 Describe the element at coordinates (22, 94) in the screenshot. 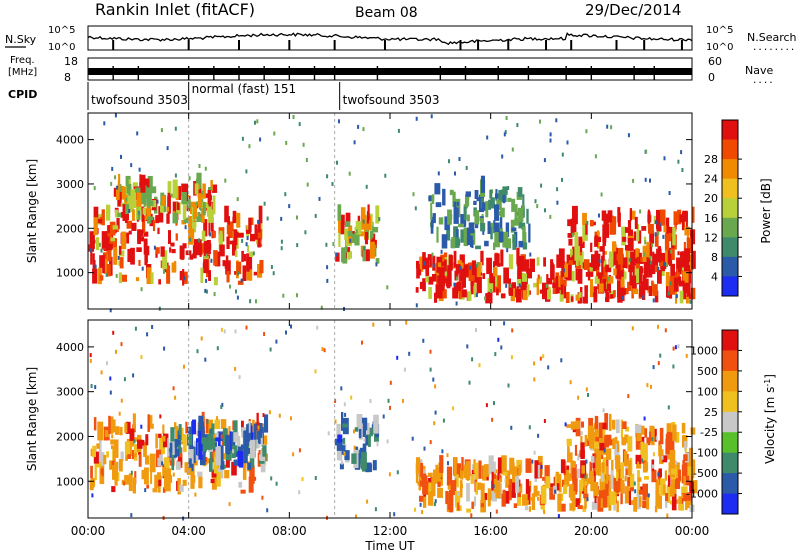

I see `cpid-label: CPID` at that location.